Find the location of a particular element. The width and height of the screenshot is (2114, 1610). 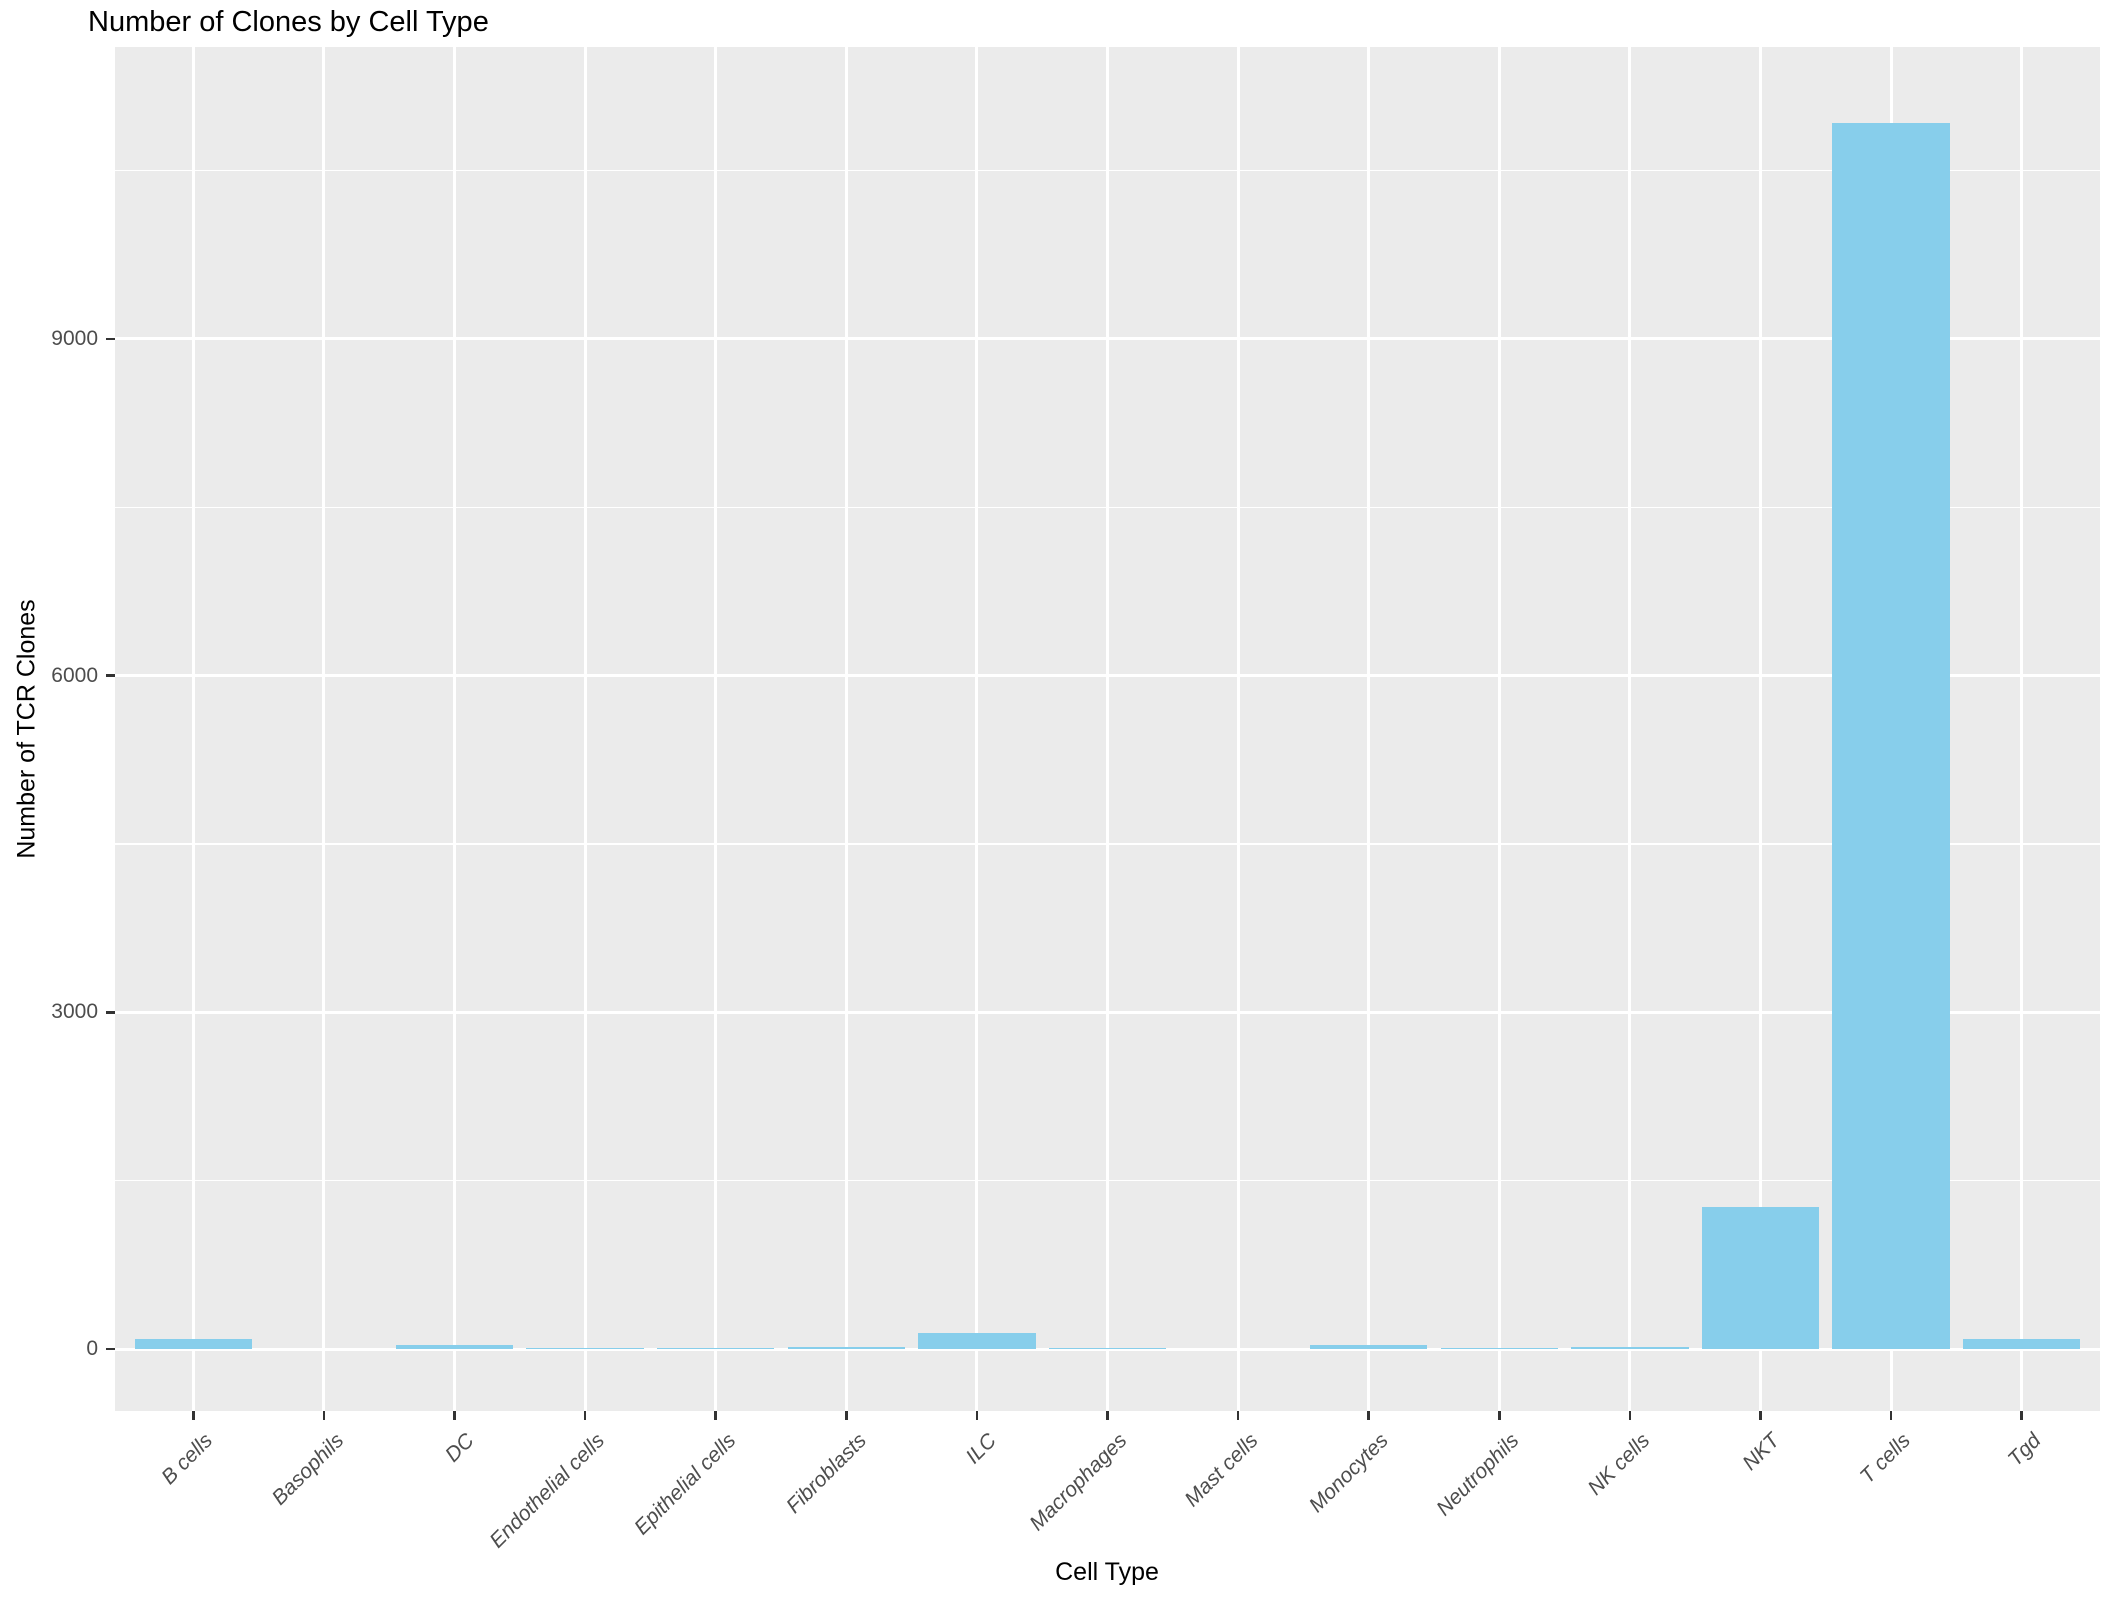

bar-t-cells is located at coordinates (1891, 735).